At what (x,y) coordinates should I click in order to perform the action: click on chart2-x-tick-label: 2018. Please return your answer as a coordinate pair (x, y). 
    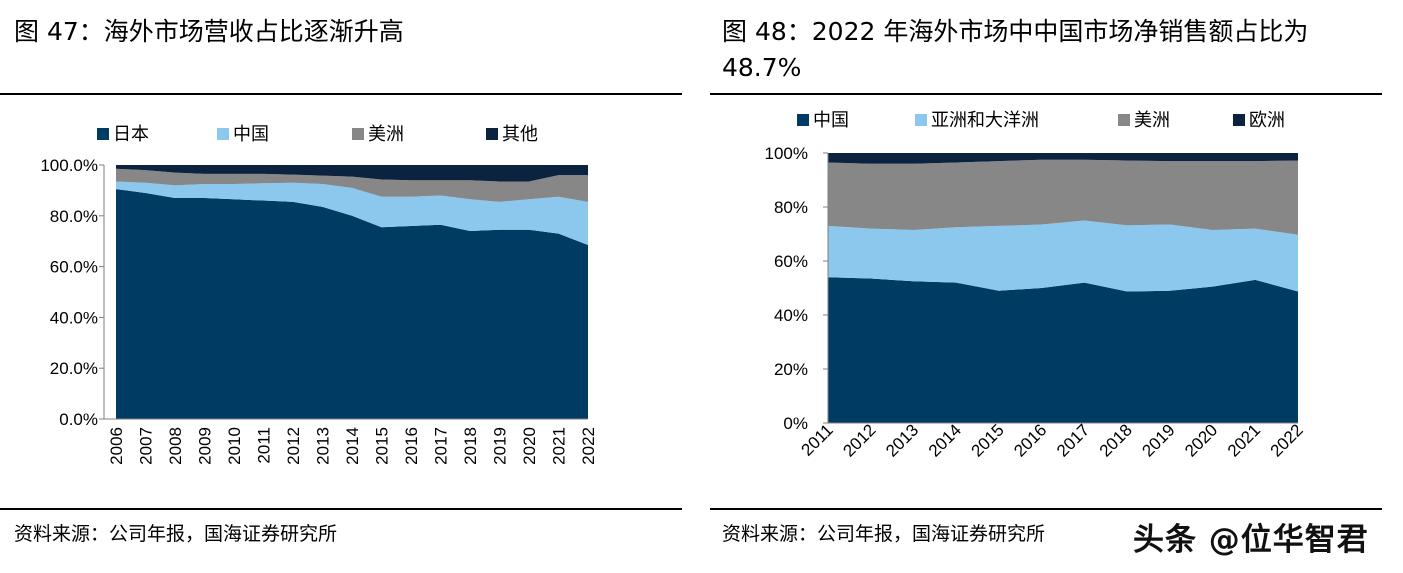
    Looking at the image, I should click on (1116, 440).